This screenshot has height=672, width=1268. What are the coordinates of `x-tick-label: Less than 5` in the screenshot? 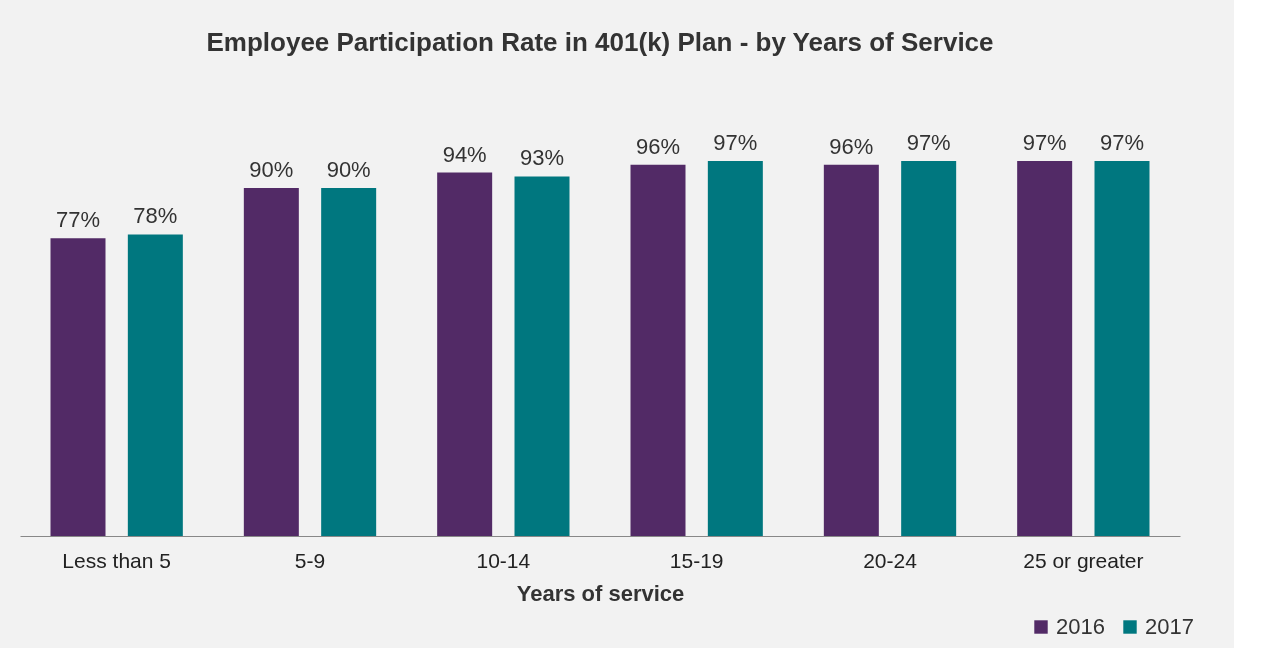 It's located at (116, 560).